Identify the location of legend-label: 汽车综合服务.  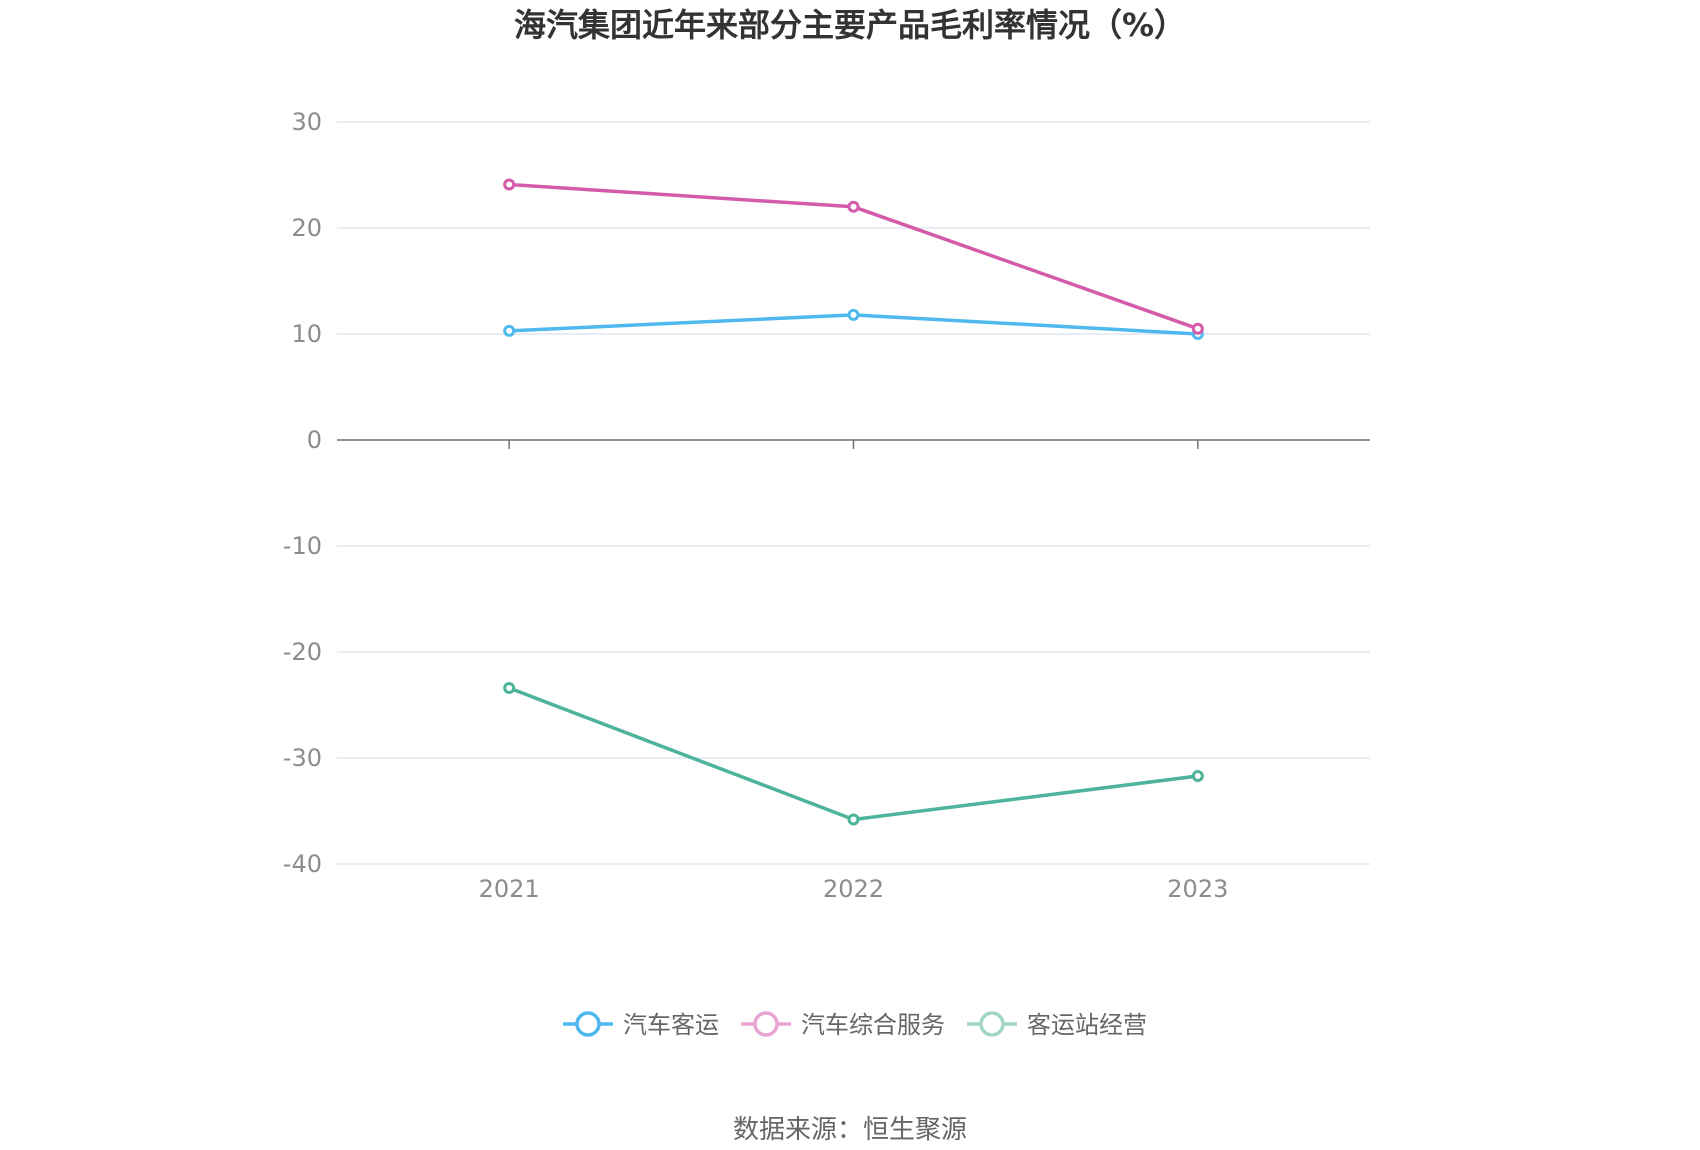
(873, 1025).